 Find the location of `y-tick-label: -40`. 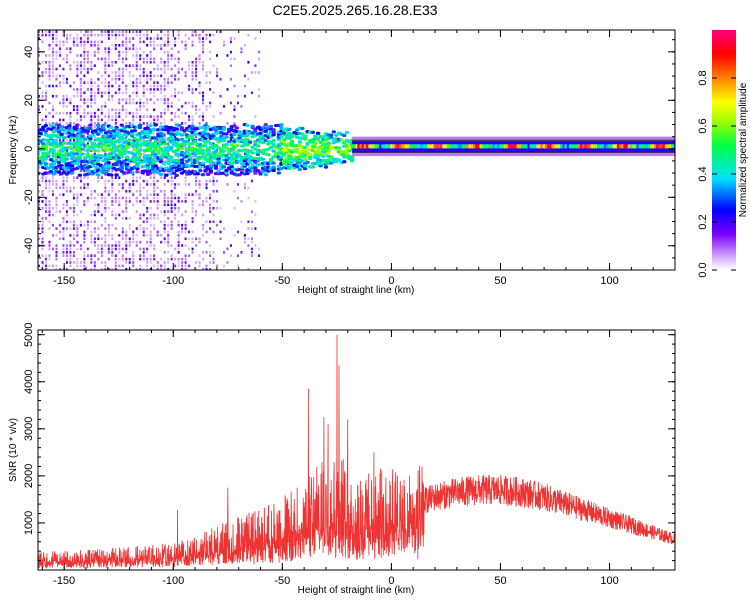

y-tick-label: -40 is located at coordinates (29, 246).